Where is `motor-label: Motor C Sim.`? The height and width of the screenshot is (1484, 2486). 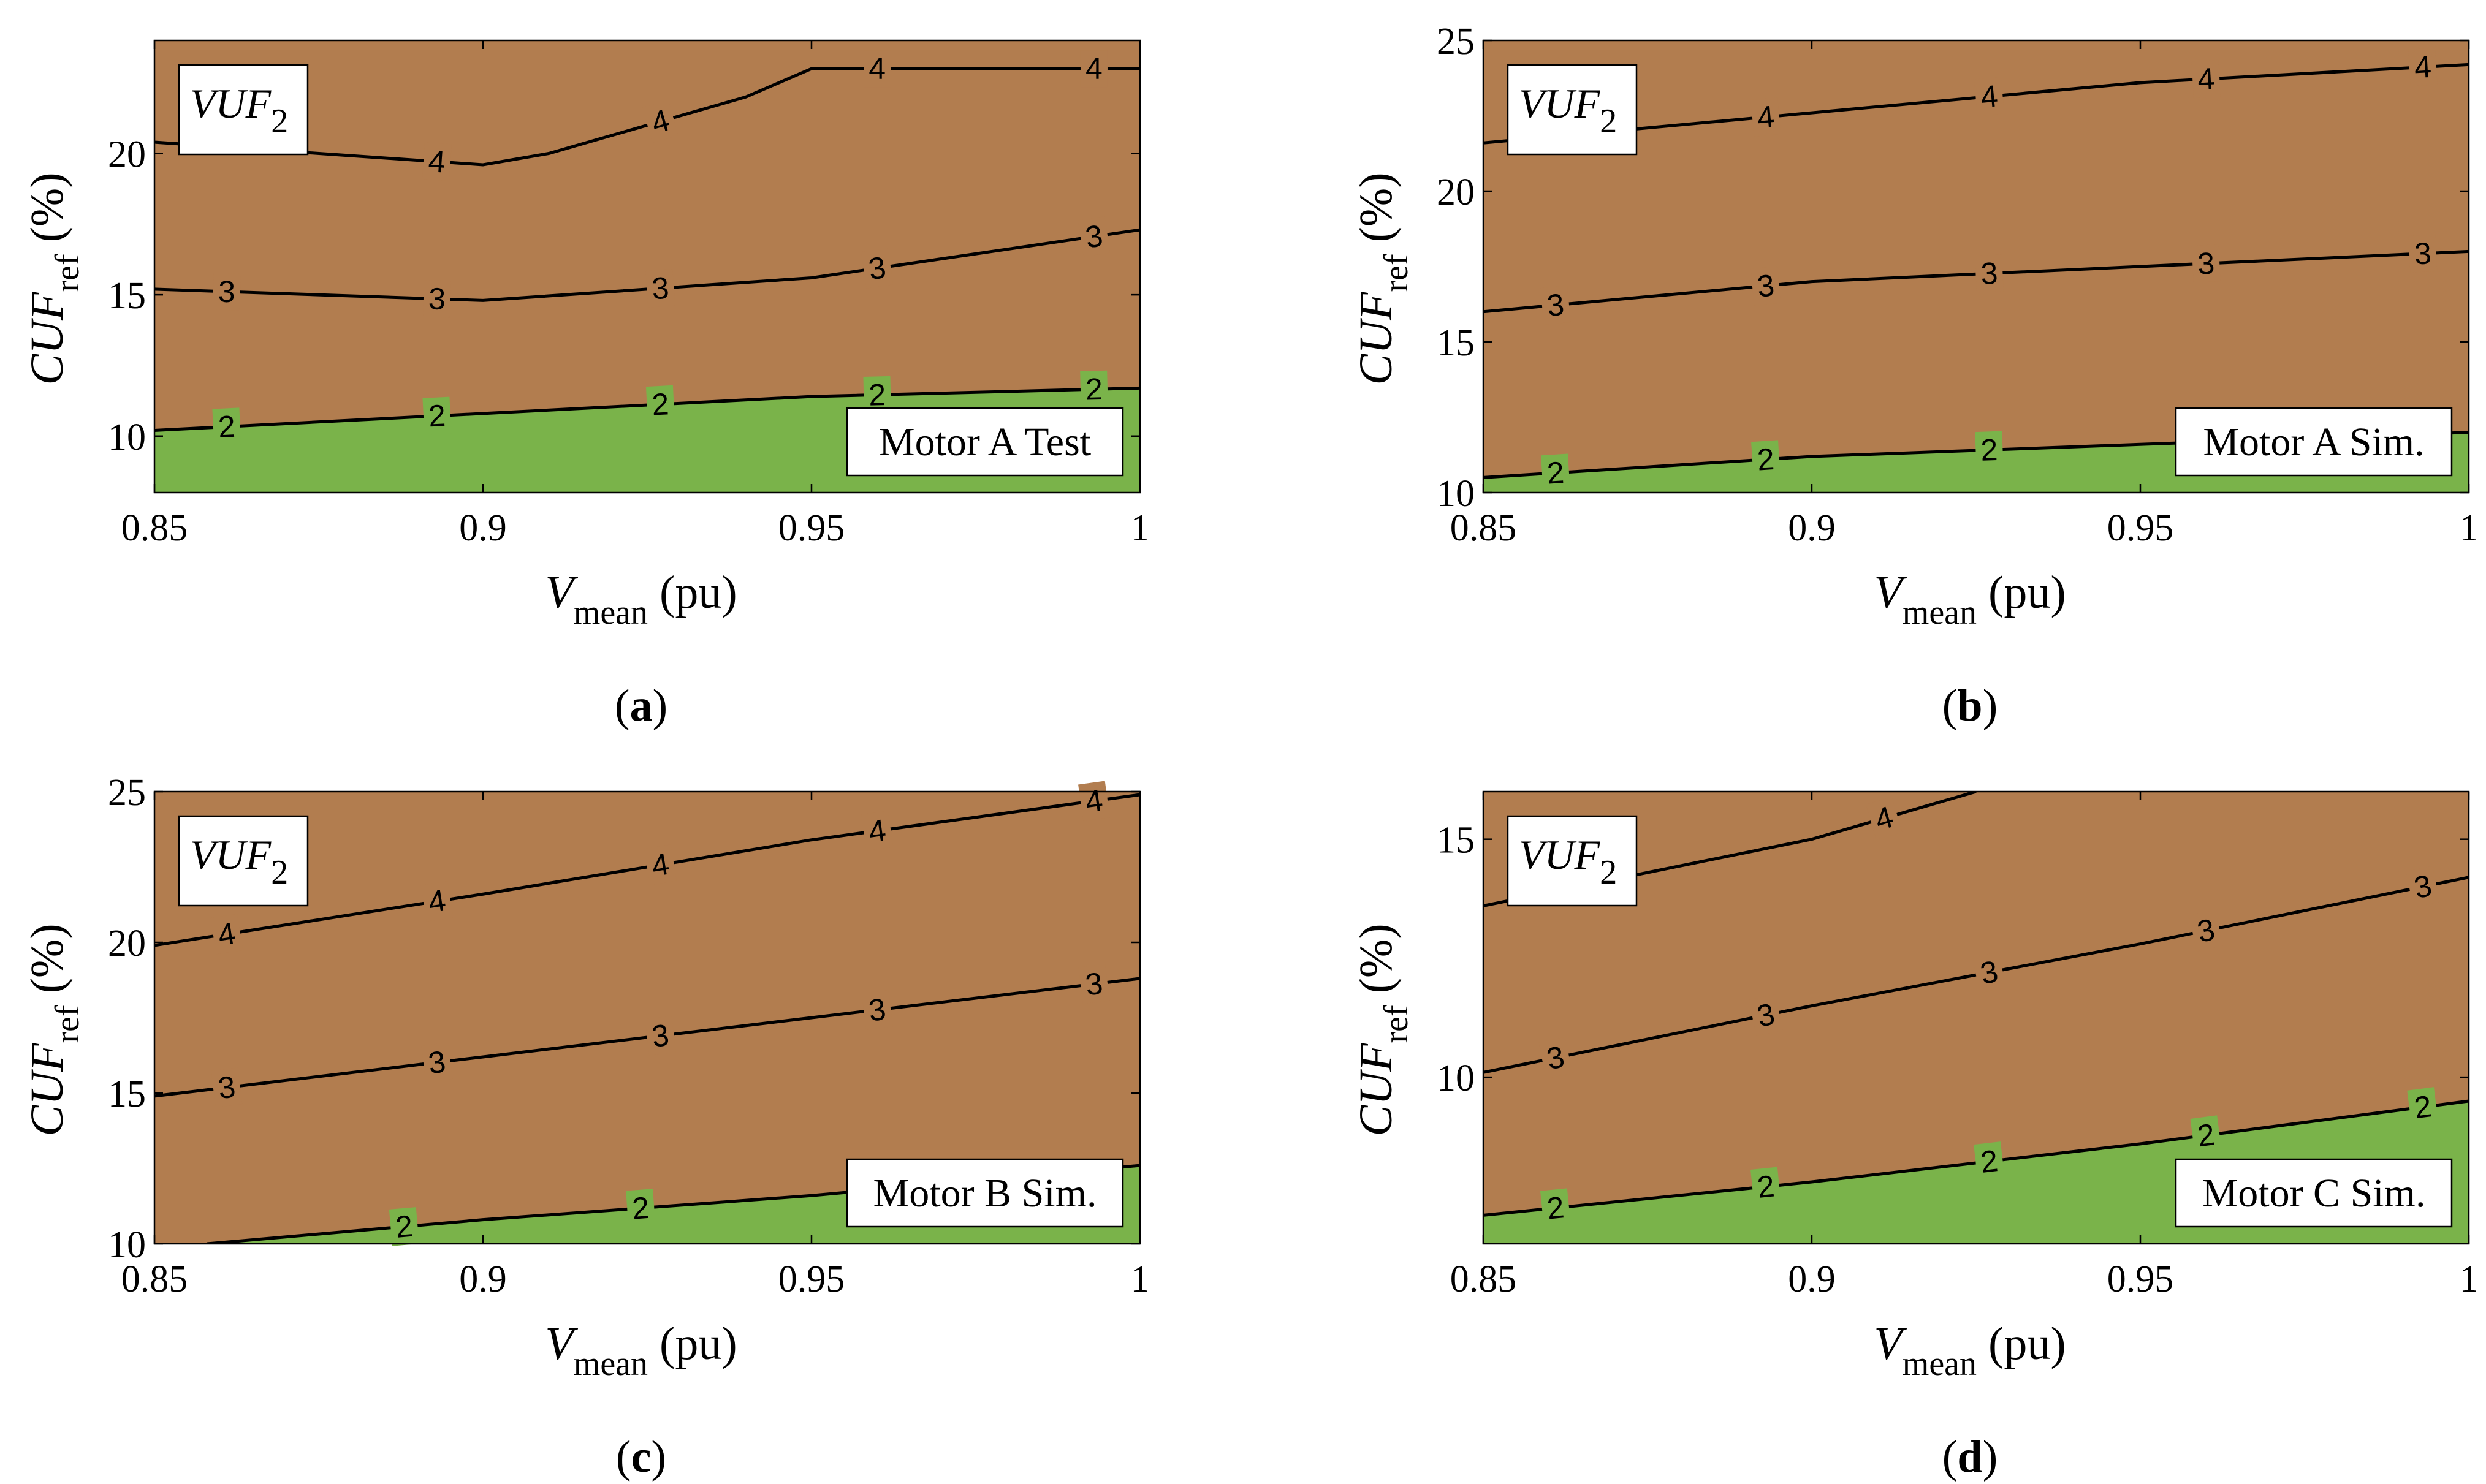 motor-label: Motor C Sim. is located at coordinates (2314, 1193).